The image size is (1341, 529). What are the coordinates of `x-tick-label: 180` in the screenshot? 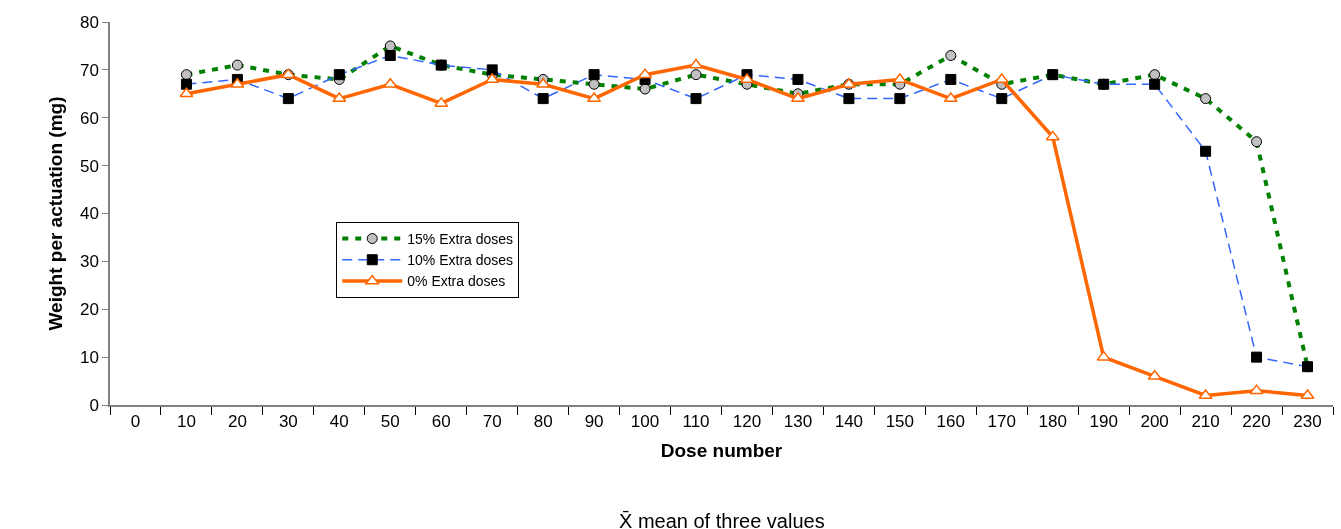 It's located at (1052, 422).